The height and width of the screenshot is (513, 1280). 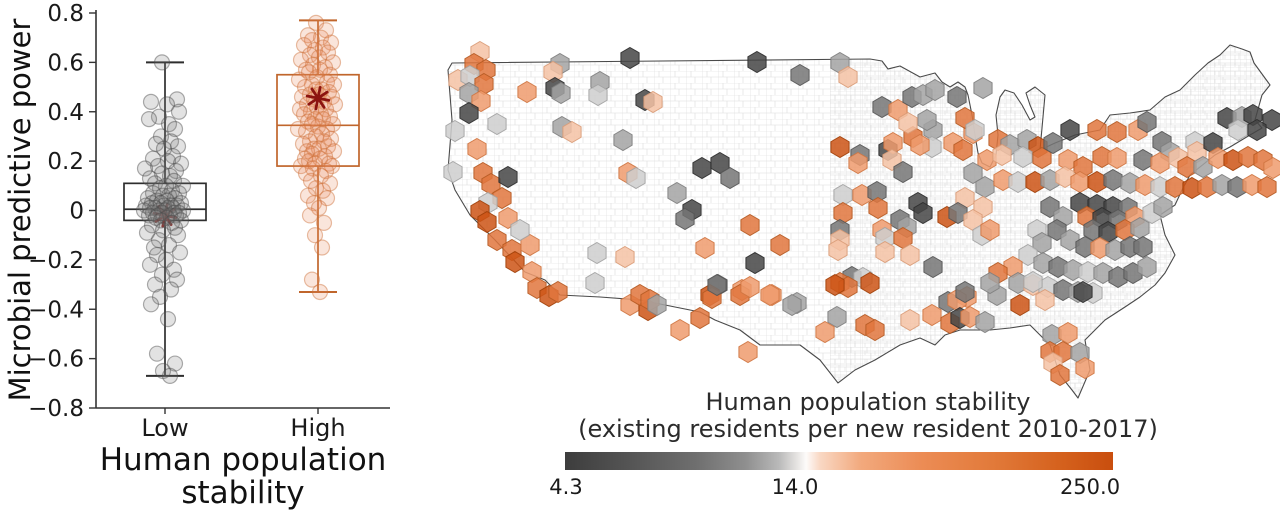 What do you see at coordinates (317, 428) in the screenshot?
I see `x-tick-label: High` at bounding box center [317, 428].